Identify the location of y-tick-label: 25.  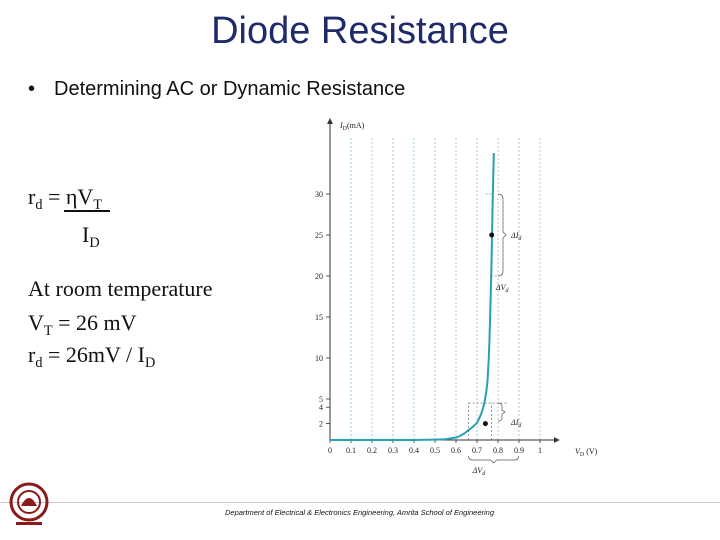
(319, 235).